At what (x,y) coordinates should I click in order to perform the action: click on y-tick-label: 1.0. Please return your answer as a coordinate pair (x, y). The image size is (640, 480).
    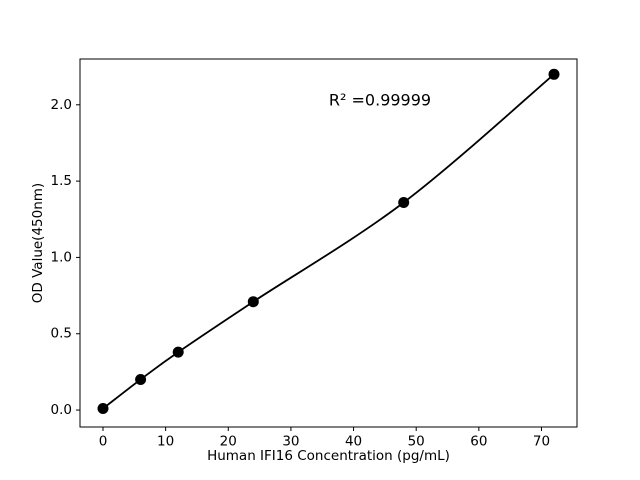
    Looking at the image, I should click on (61, 257).